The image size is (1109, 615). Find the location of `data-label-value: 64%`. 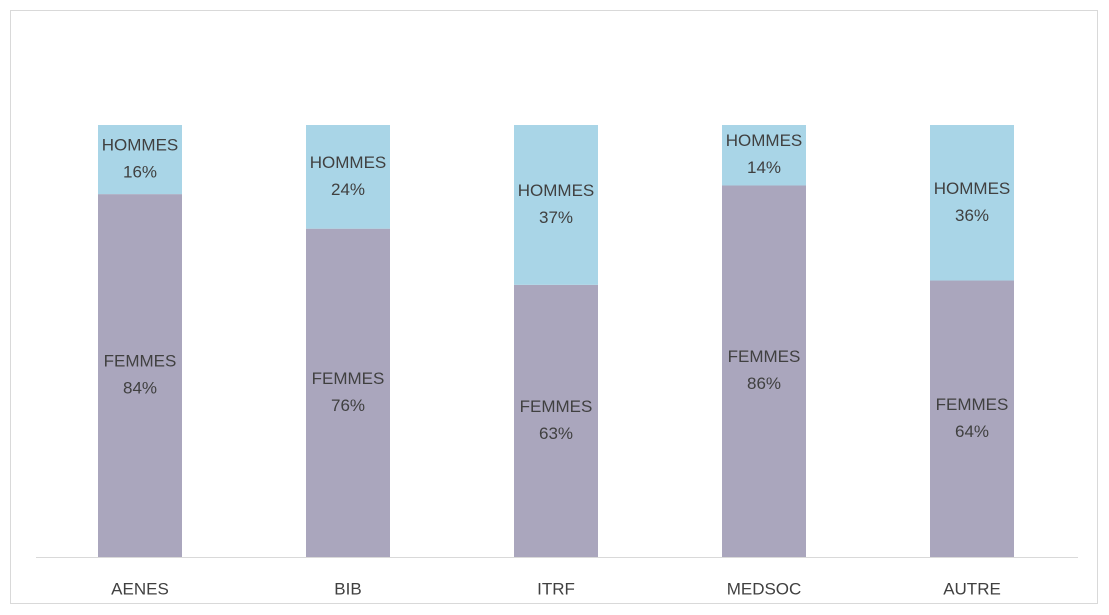

data-label-value: 64% is located at coordinates (972, 431).